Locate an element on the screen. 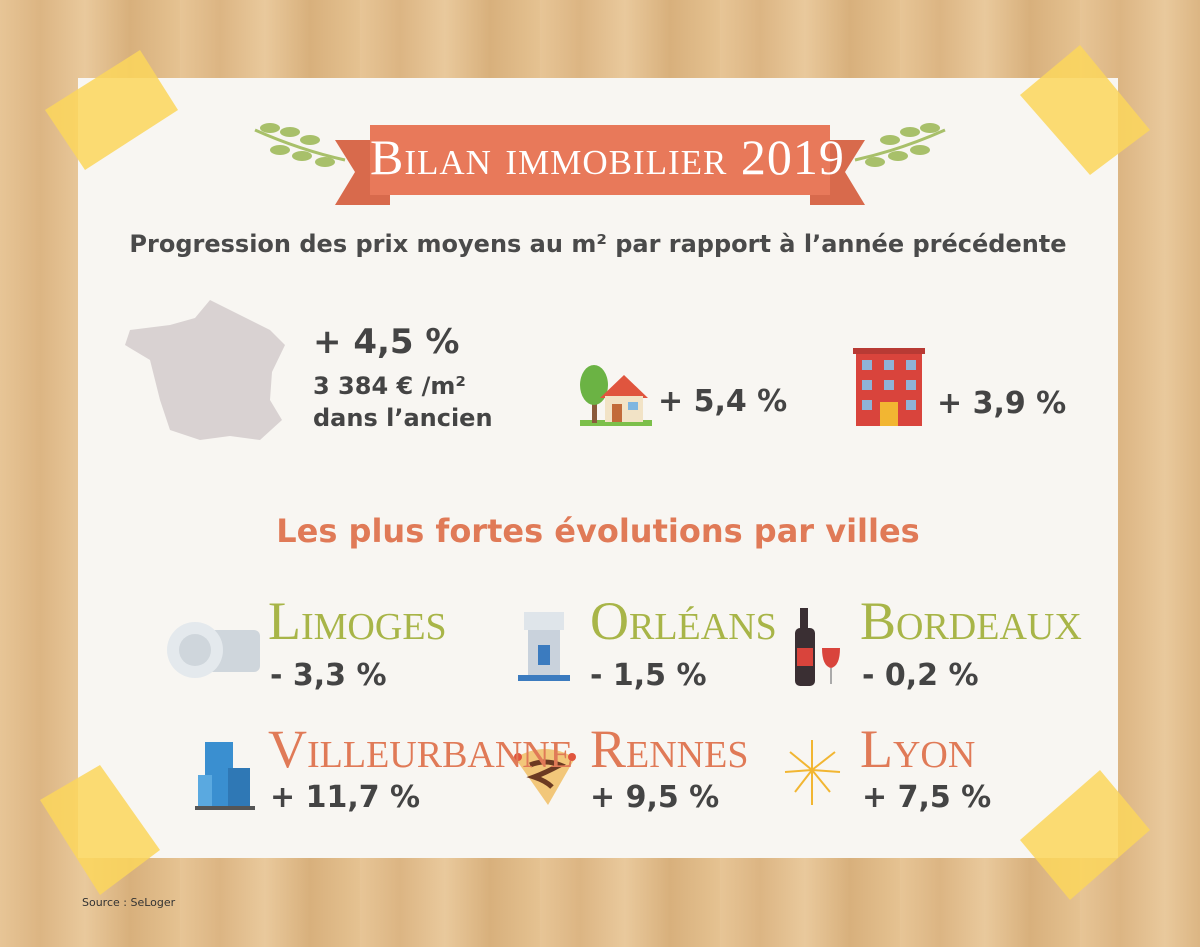  city-change: + 9,5 % is located at coordinates (655, 797).